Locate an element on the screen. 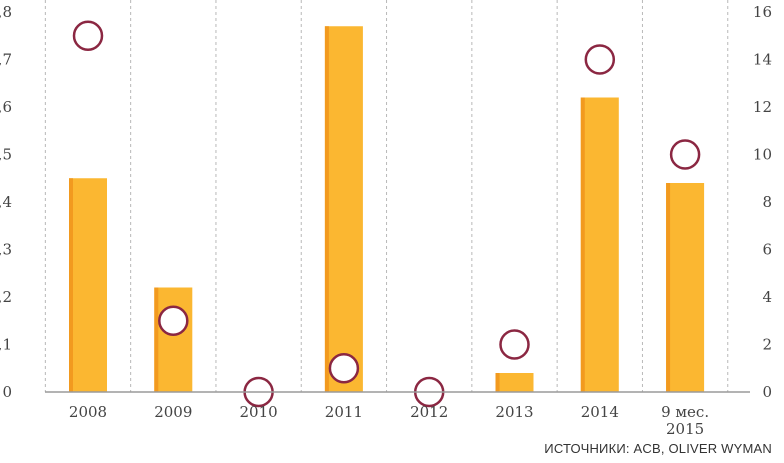 Image resolution: width=784 pixels, height=463 pixels. y-right-tick-label: 6 is located at coordinates (767, 250).